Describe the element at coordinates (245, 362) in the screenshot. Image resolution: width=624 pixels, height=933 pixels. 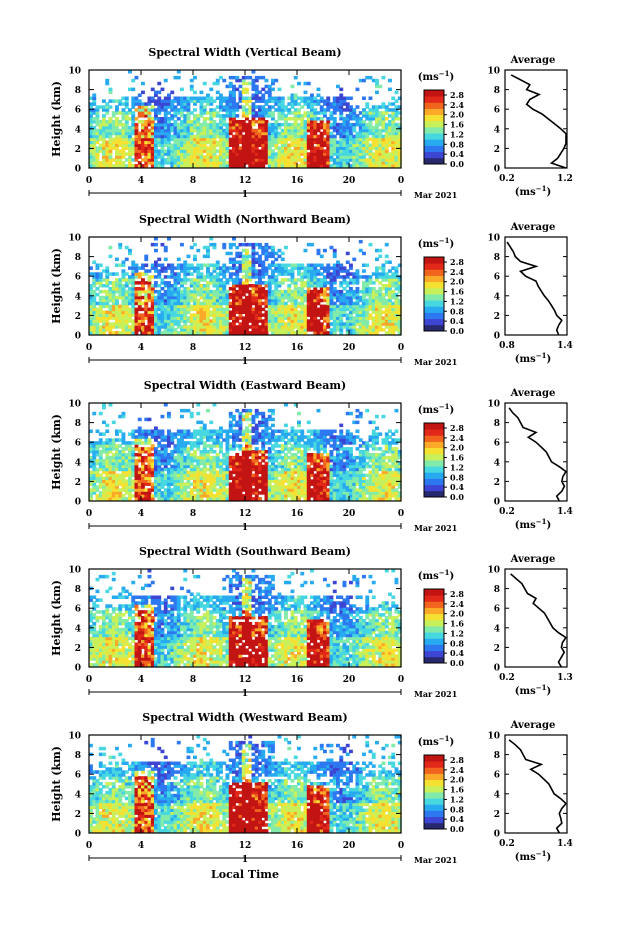
I see `day-label: 1` at that location.